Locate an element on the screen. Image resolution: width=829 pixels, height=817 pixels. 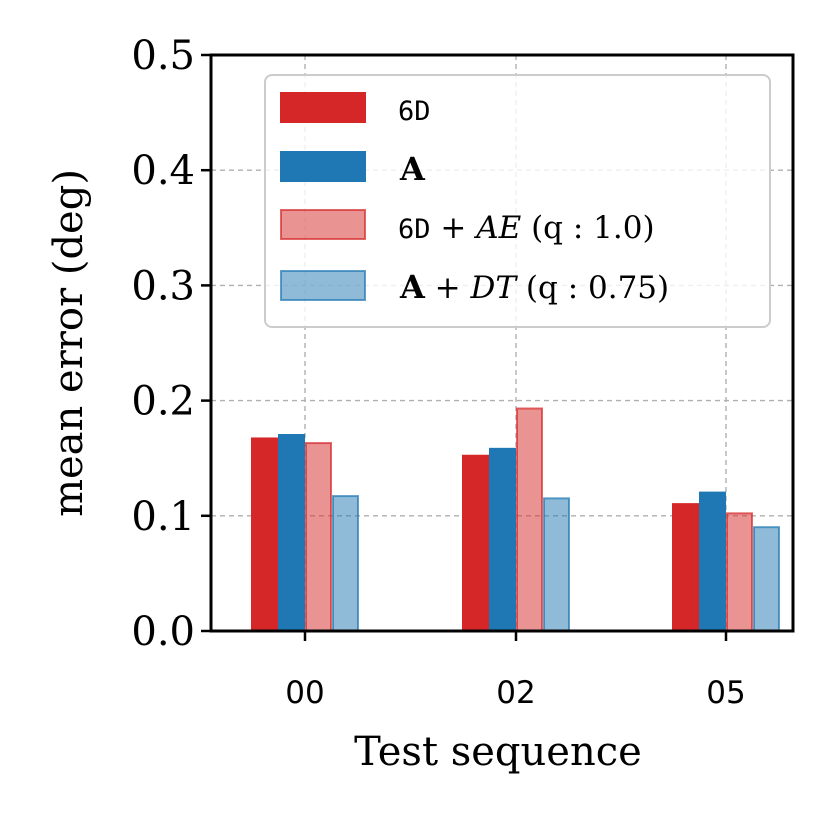
y-axis-label: mean error (deg) is located at coordinates (69, 343).